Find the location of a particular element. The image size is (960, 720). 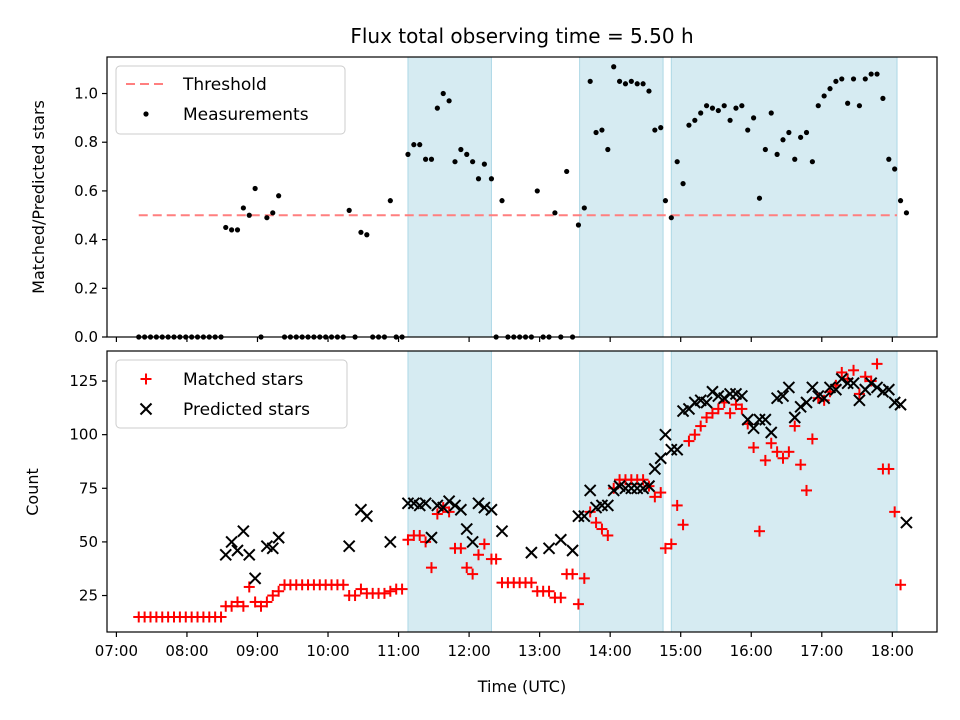

x-axis-label: Time (UTC) is located at coordinates (521, 686).